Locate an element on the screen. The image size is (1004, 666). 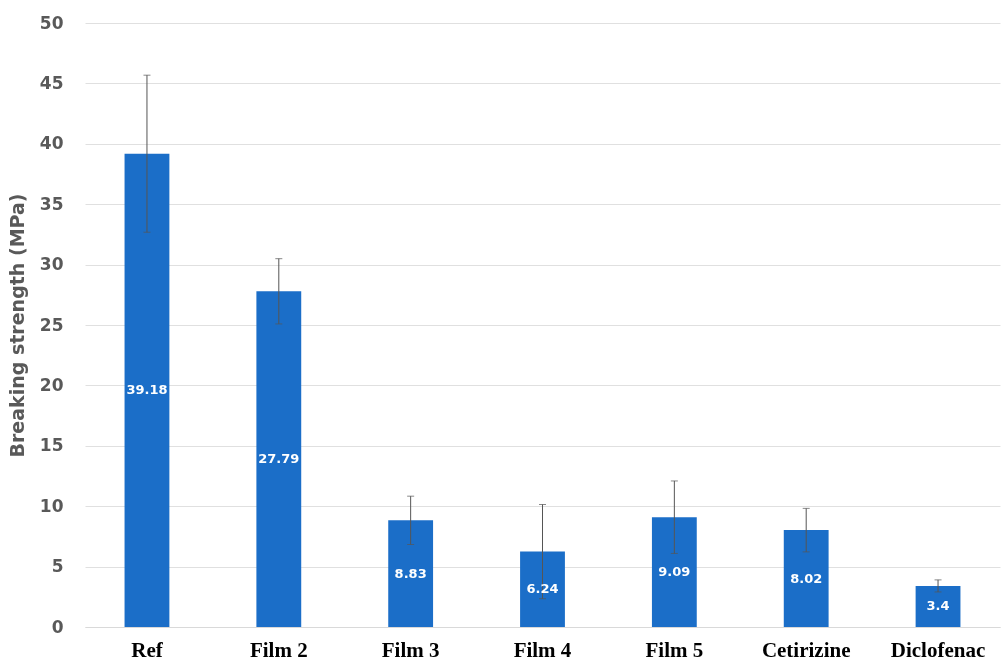
data-label: 39.18 is located at coordinates (147, 390).